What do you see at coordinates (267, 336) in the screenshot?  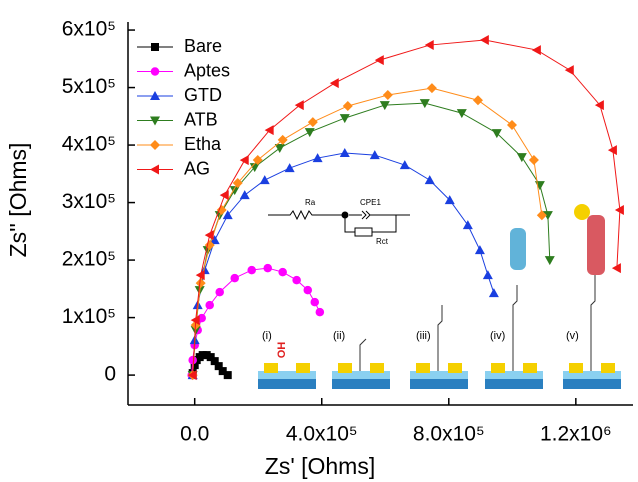 I see `step-label: (i)` at bounding box center [267, 336].